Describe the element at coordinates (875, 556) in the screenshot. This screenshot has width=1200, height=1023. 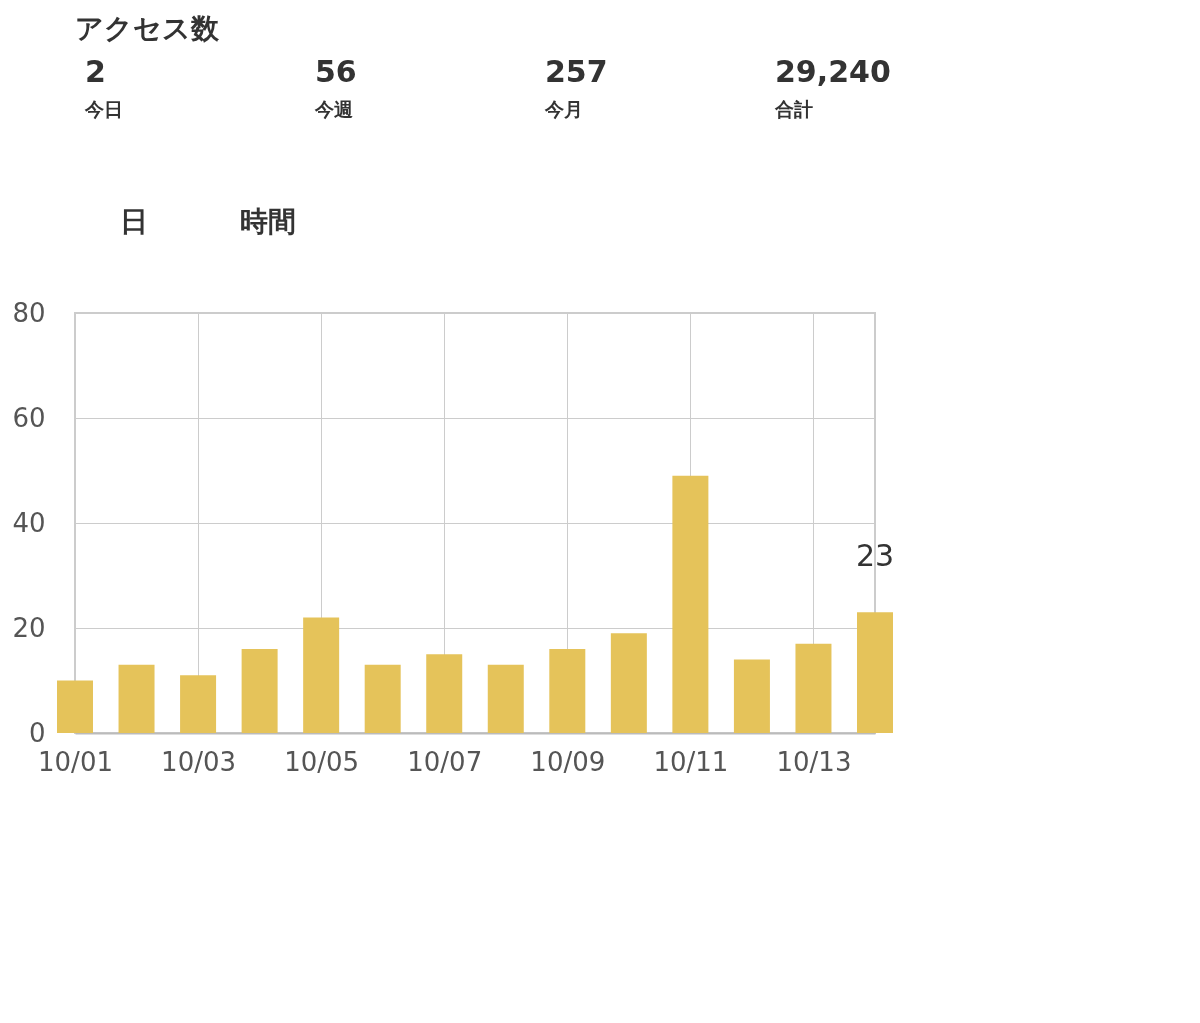
I see `data-label: 23` at that location.